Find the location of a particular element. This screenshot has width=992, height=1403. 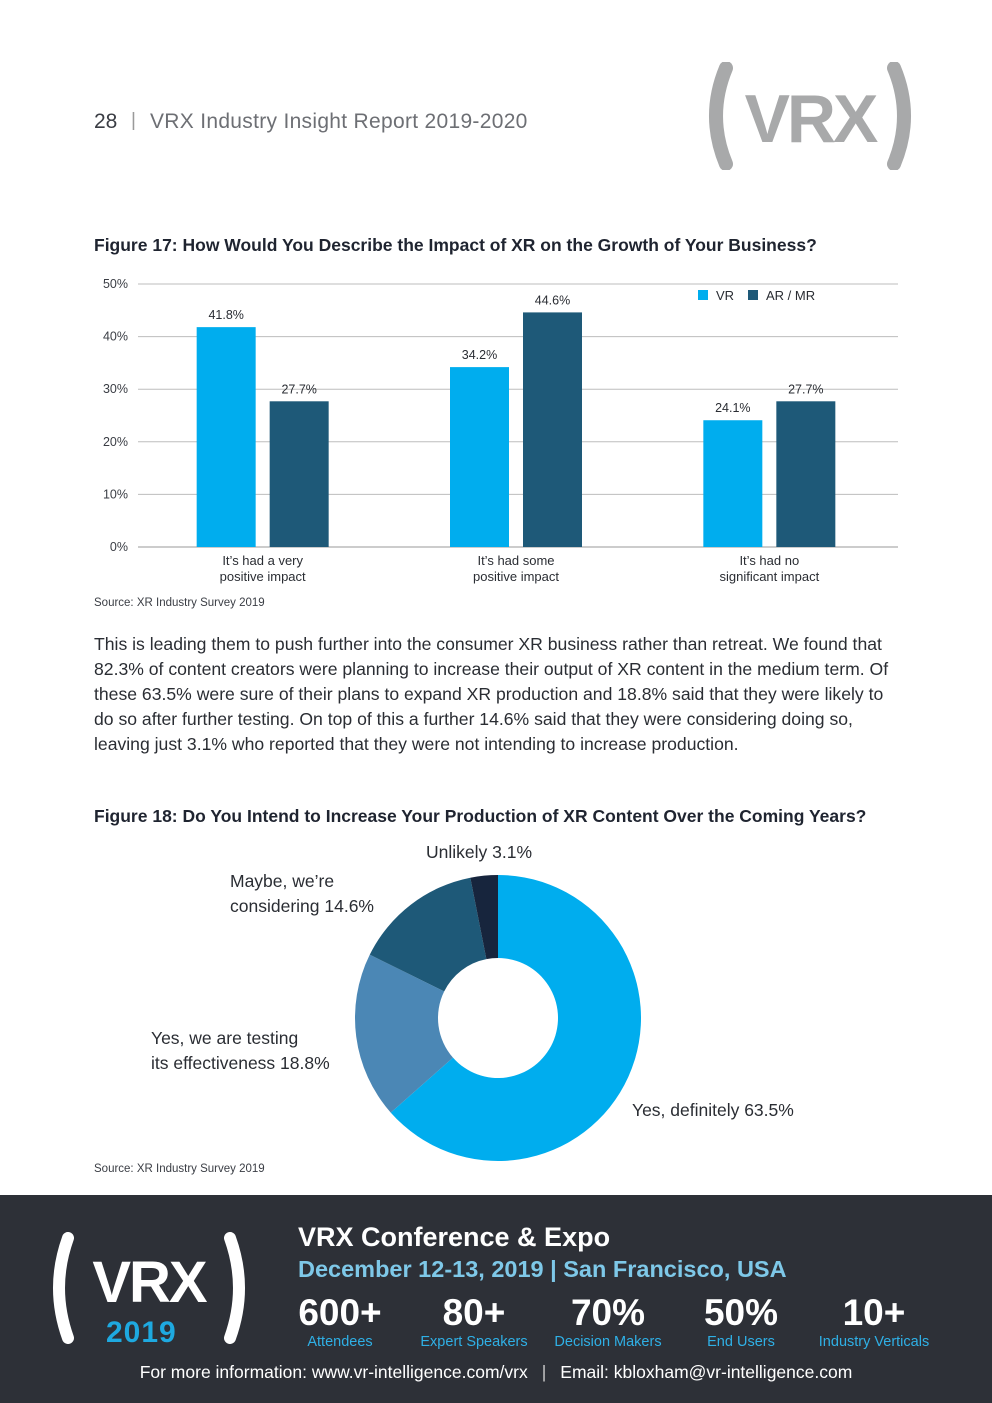

slice-yes-definitely is located at coordinates (515, 1018).